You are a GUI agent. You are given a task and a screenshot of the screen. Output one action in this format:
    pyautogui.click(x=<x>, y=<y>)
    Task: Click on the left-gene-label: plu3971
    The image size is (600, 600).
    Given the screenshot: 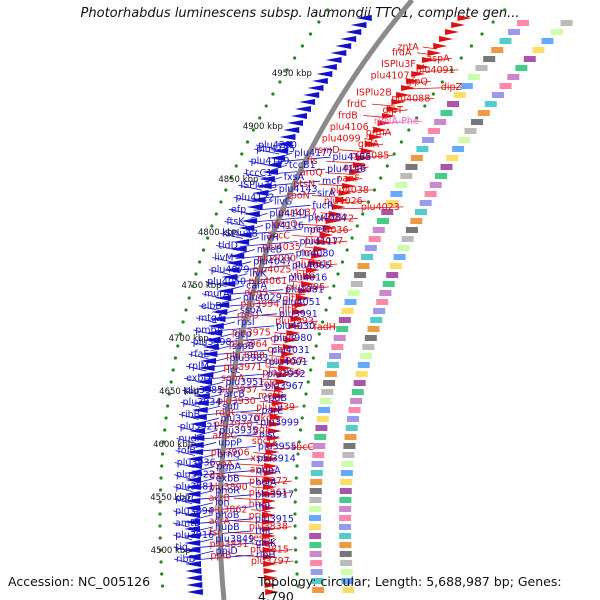 What is the action you would take?
    pyautogui.click(x=242, y=367)
    